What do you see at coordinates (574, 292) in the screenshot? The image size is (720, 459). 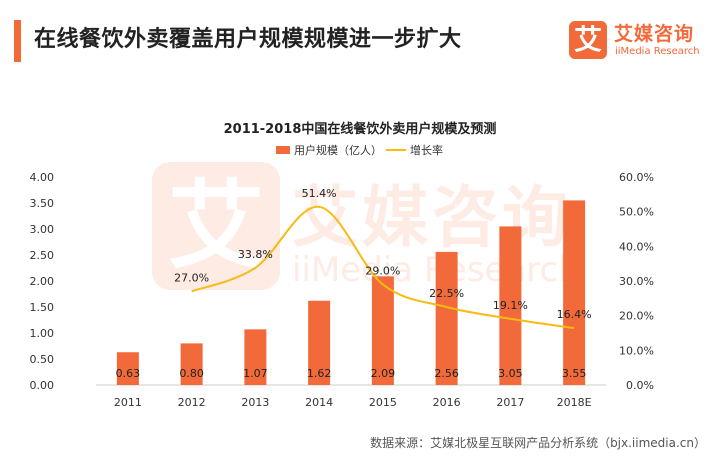 I see `bar-2018E` at bounding box center [574, 292].